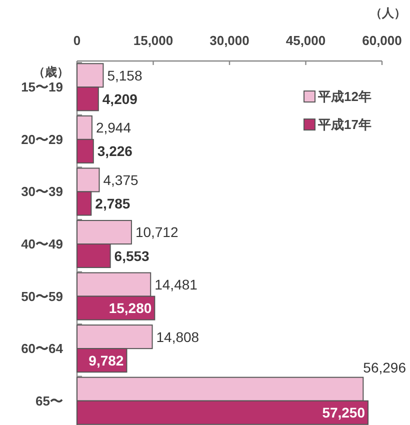 Image resolution: width=410 pixels, height=425 pixels. Describe the element at coordinates (344, 96) in the screenshot. I see `legend-label: 平成12年` at that location.